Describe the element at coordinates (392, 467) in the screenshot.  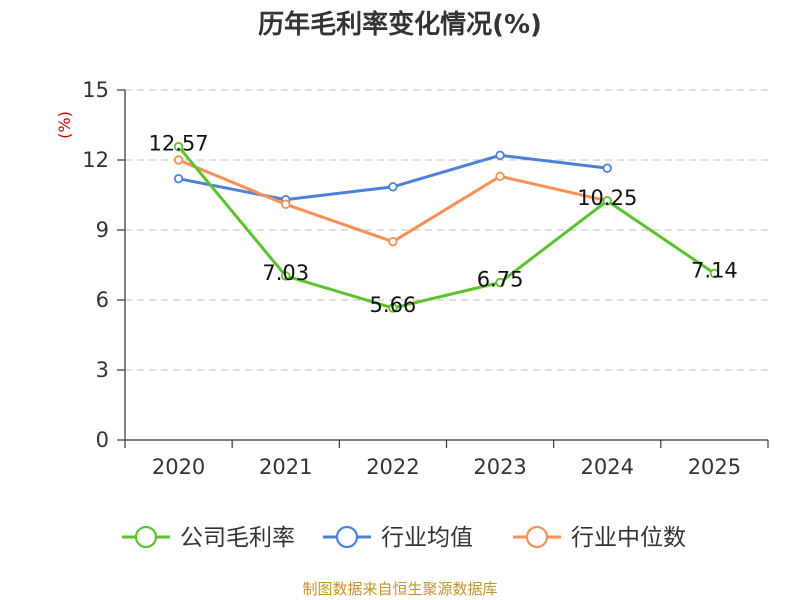
I see `x-tick-label: 2022` at that location.